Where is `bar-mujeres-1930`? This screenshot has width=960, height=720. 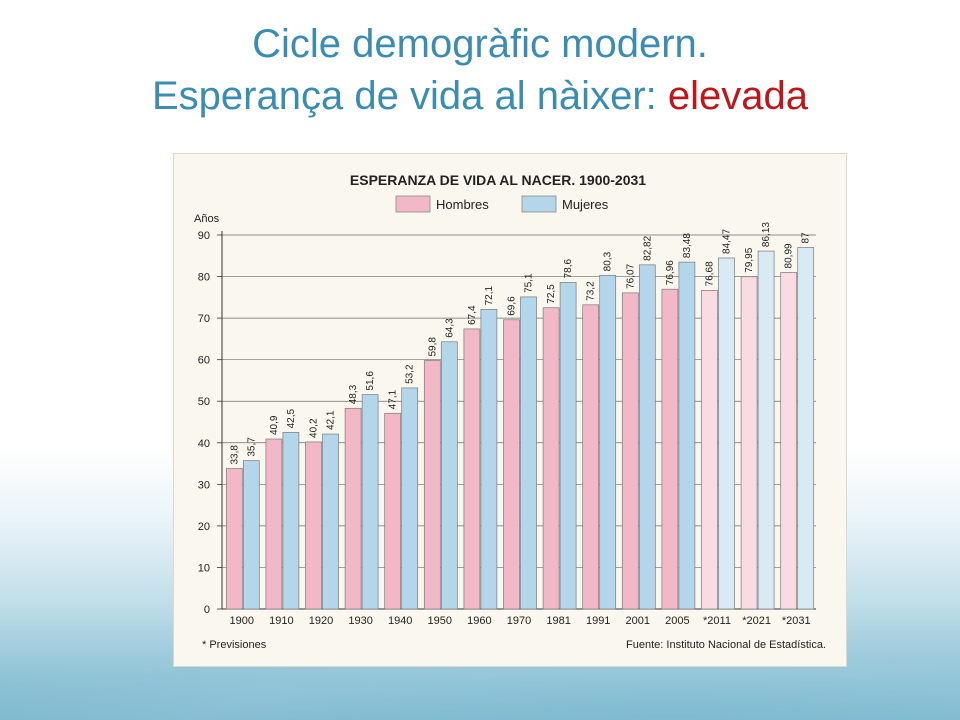
bar-mujeres-1930 is located at coordinates (370, 502).